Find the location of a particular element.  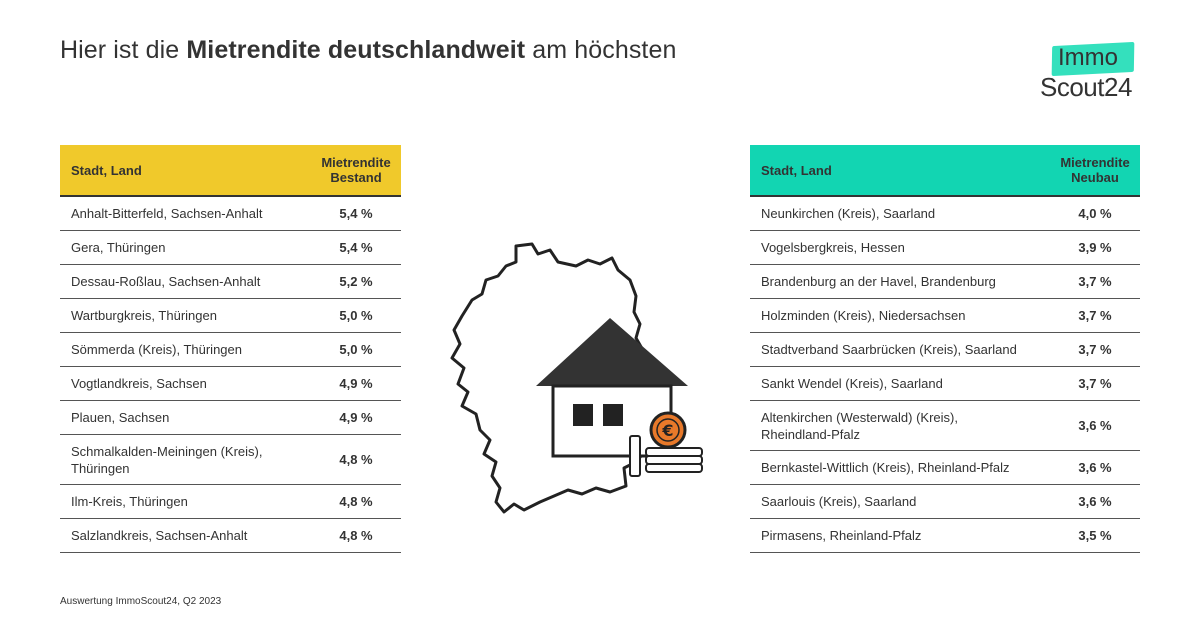

table-row: Ilm-Kreis, Thüringen 4,8 % is located at coordinates (230, 502).